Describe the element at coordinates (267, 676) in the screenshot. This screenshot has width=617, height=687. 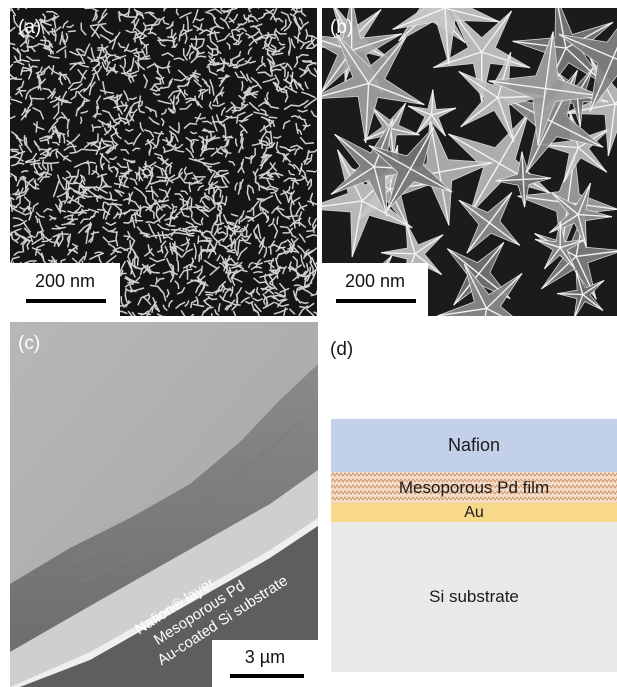
I see `panel-c-scale-bar` at that location.